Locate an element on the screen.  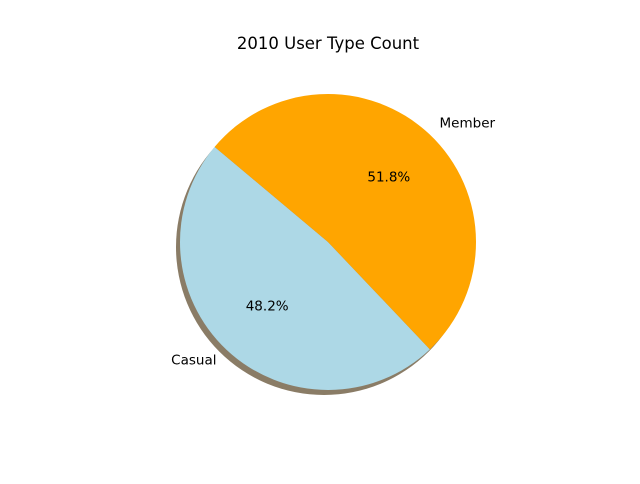
slice-label-member: Member is located at coordinates (468, 123).